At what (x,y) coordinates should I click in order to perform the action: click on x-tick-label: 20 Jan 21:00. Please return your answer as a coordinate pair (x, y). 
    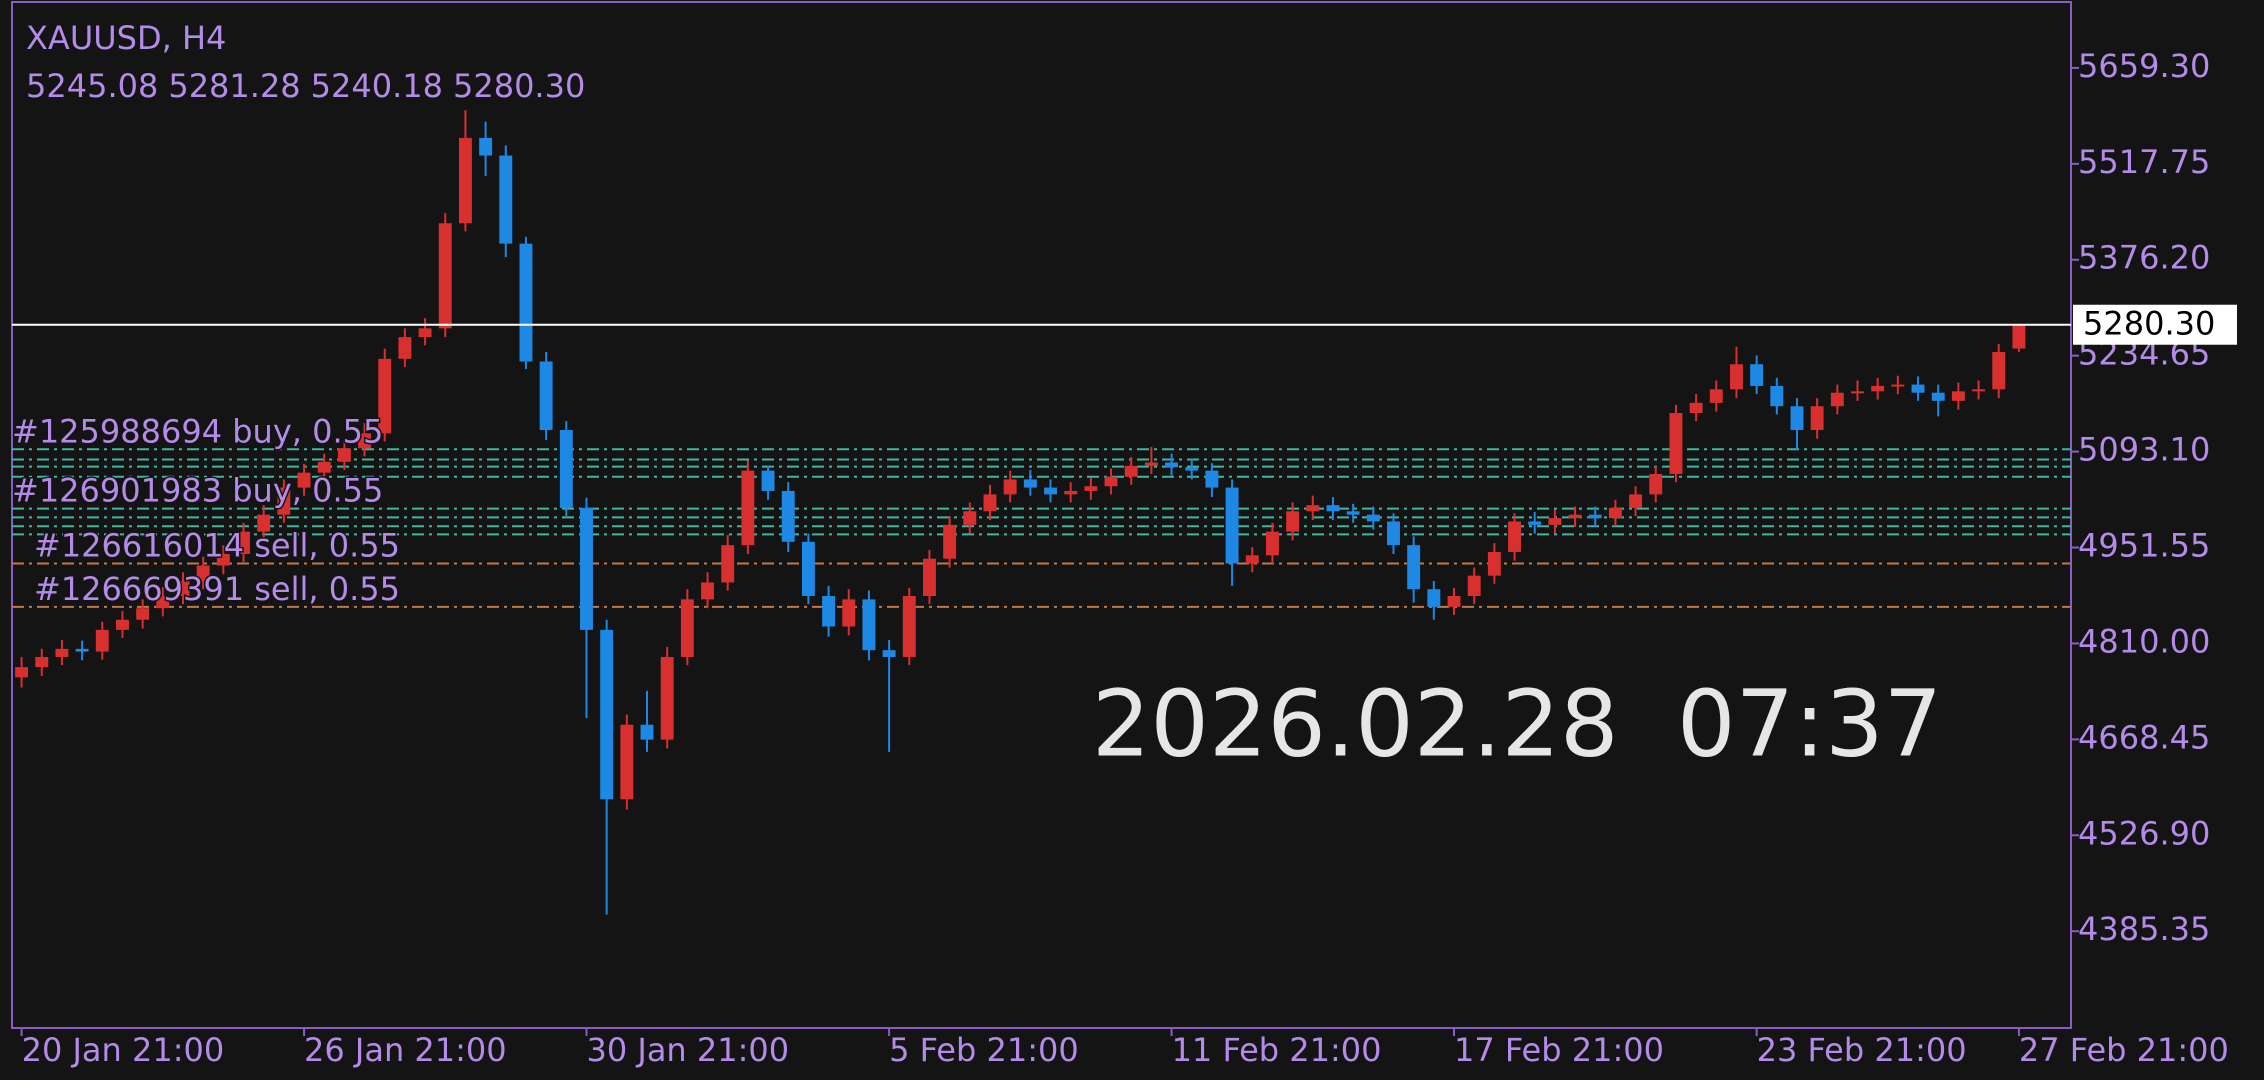
    Looking at the image, I should click on (123, 1050).